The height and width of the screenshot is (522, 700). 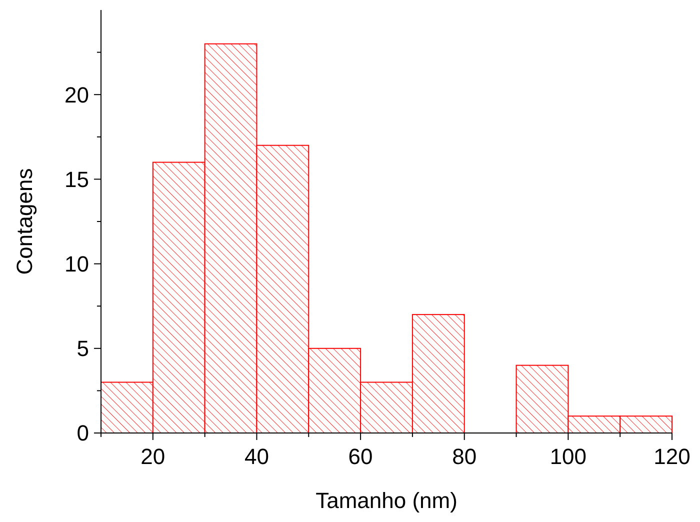 I want to click on y-tick-label: 0, so click(x=82, y=433).